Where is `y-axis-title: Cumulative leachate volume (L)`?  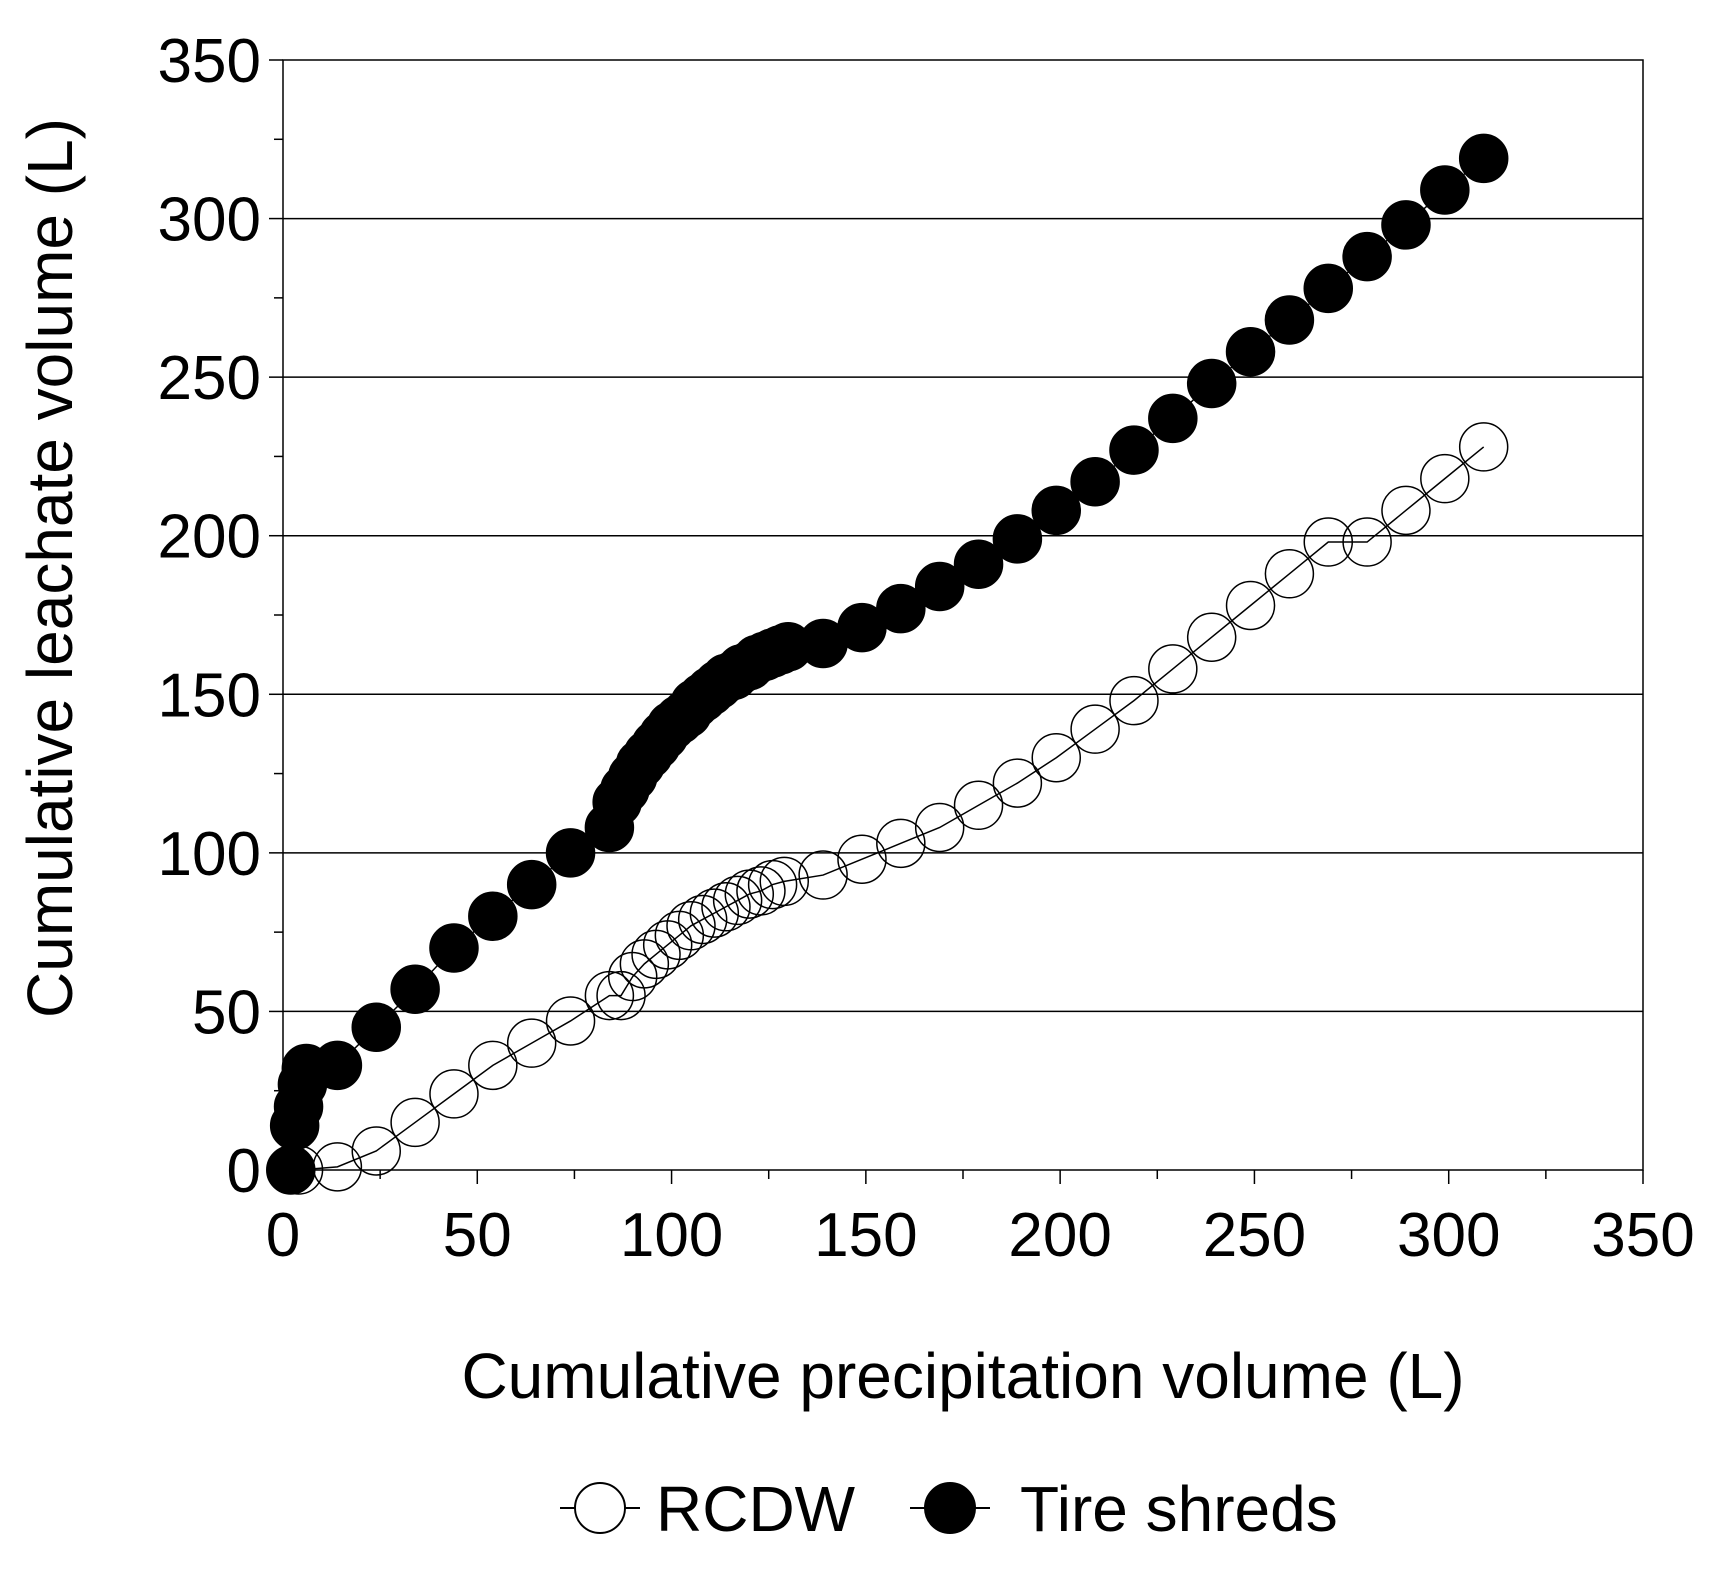
y-axis-title: Cumulative leachate volume (L) is located at coordinates (50, 568).